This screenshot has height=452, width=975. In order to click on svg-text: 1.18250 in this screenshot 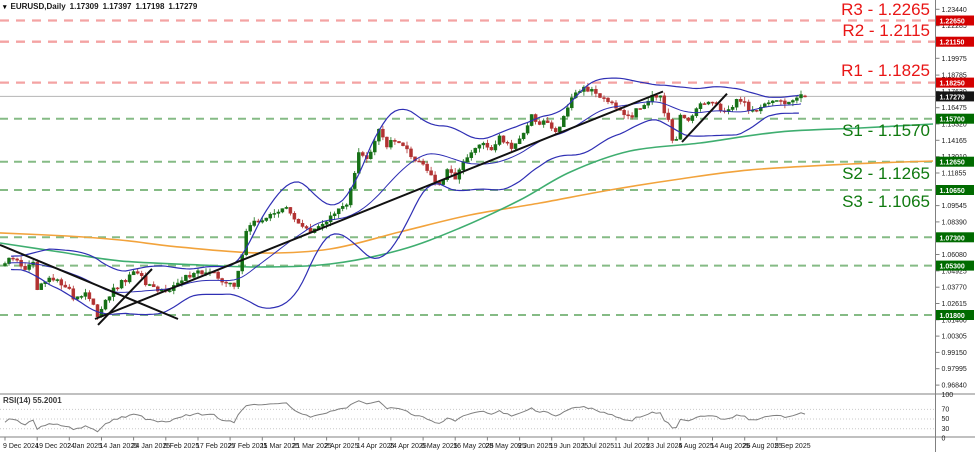, I will do `click(952, 84)`.